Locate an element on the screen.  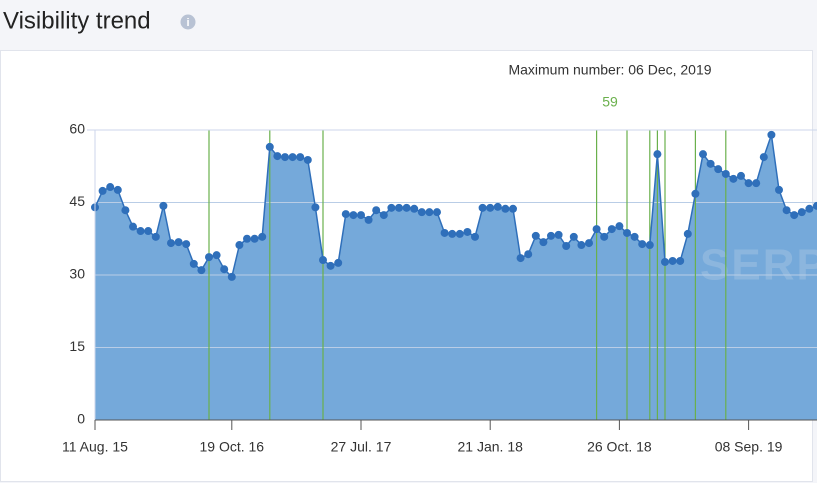
info-icon: i is located at coordinates (188, 22).